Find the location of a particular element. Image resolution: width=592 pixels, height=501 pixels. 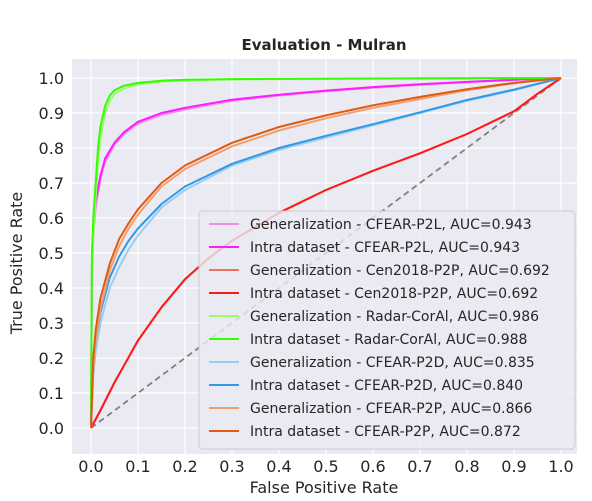

y-tick-label: 0.1 is located at coordinates (51, 393).